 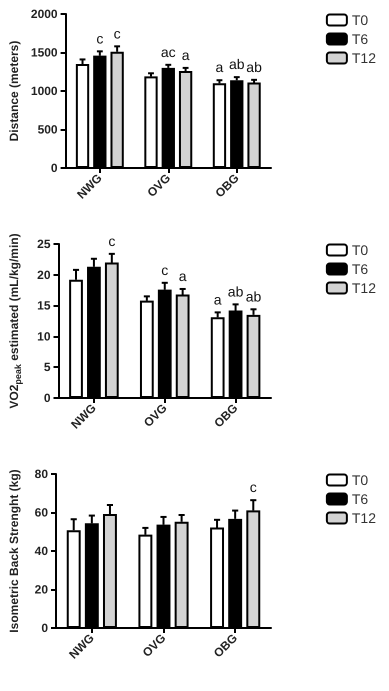 I want to click on y-axis-title: VO2peak estimated (mL/kg/min), so click(x=15, y=321).